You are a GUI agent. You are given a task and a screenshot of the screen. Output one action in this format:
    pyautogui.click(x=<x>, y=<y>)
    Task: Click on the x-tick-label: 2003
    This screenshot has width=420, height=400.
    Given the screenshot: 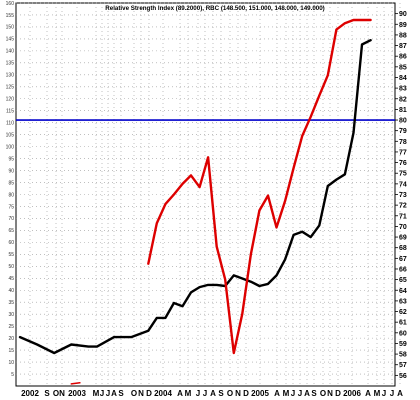 What is the action you would take?
    pyautogui.click(x=77, y=393)
    